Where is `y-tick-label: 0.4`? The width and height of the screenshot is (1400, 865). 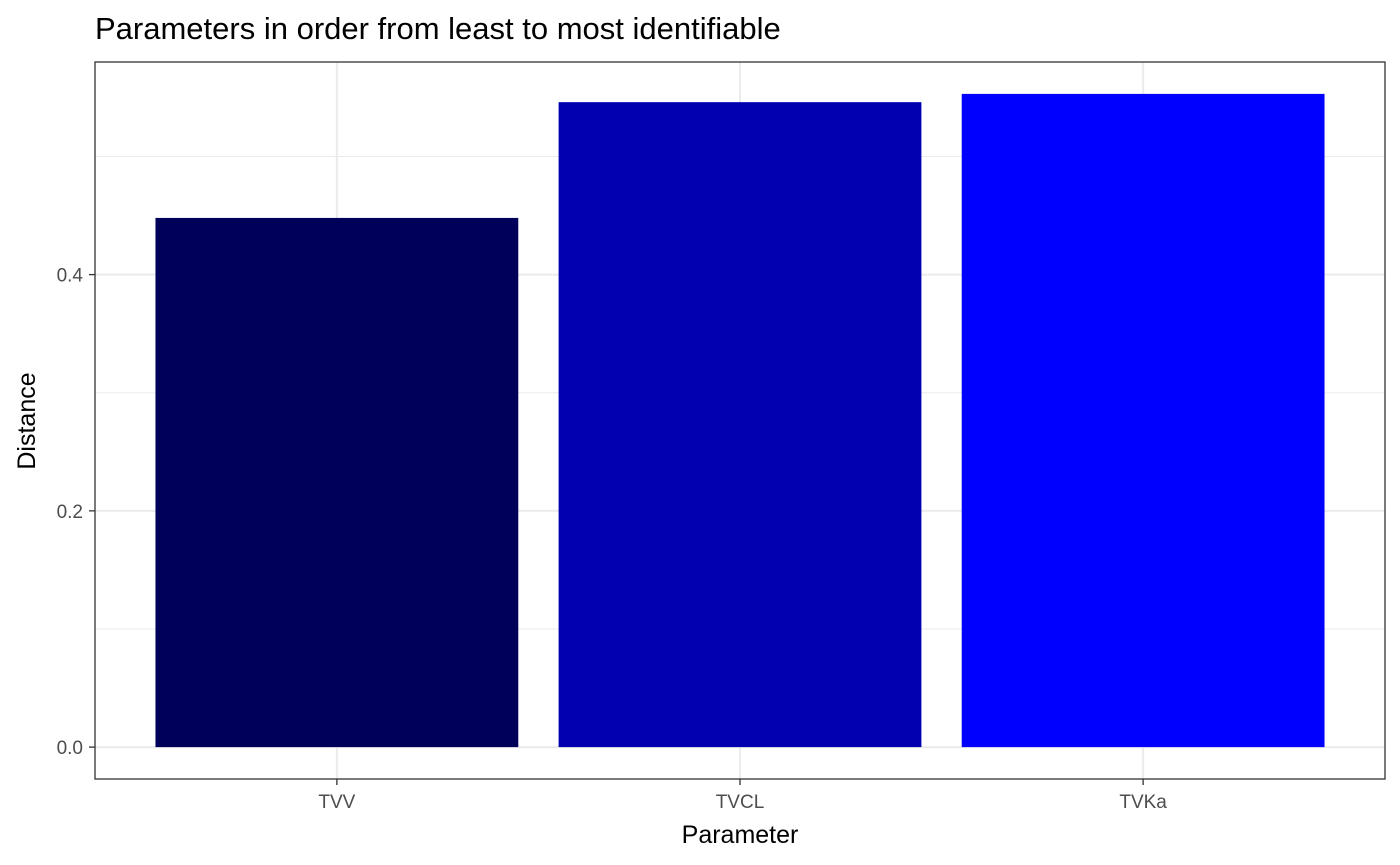 y-tick-label: 0.4 is located at coordinates (70, 276).